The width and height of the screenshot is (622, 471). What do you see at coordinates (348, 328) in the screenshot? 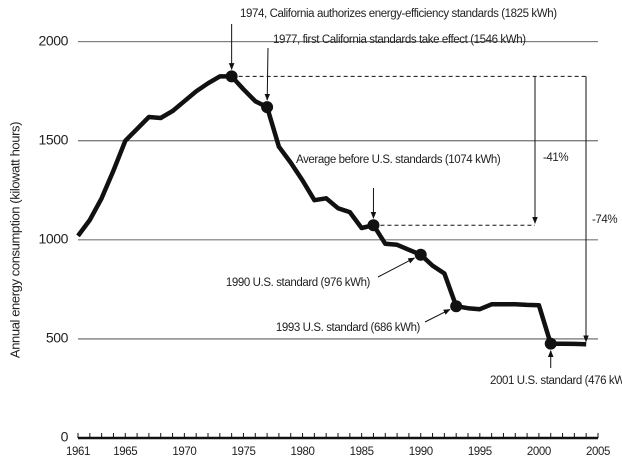
I see `annotation: 1993 U.S. standard (686 kWh)` at bounding box center [348, 328].